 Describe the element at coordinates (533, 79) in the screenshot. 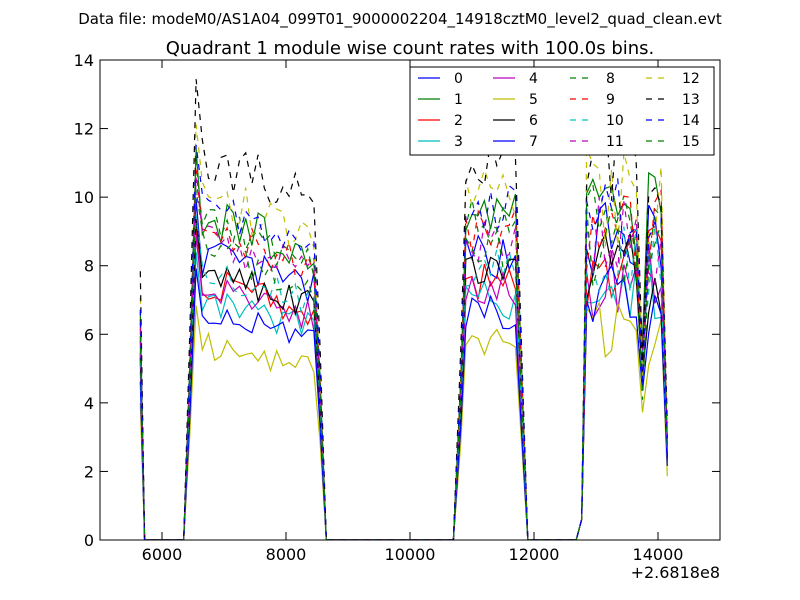

I see `legend-label-4: 4` at that location.